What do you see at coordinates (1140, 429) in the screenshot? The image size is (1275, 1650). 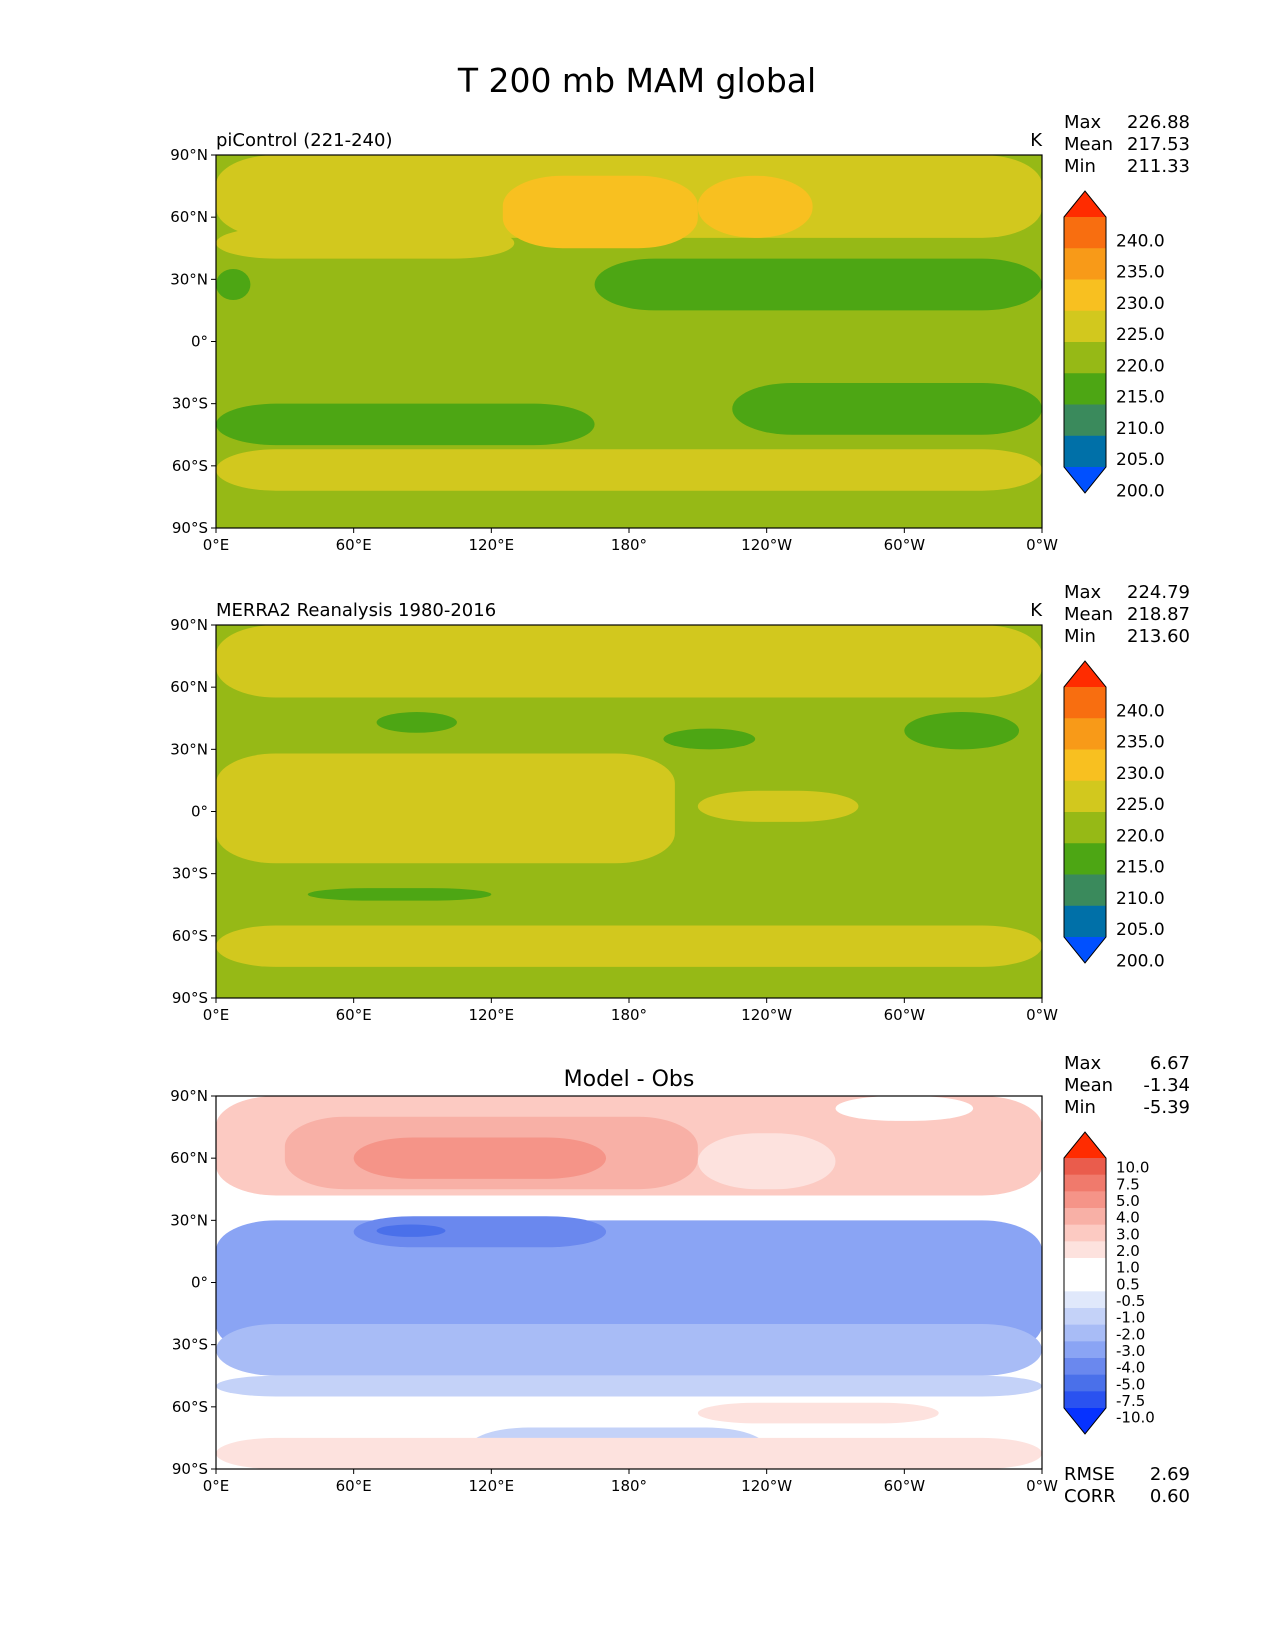 I see `colorbar-label: 210.0` at bounding box center [1140, 429].